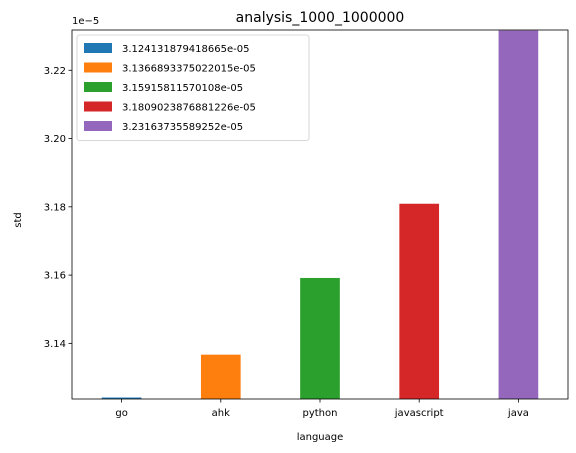 The height and width of the screenshot is (453, 576). I want to click on bar-ahk, so click(221, 377).